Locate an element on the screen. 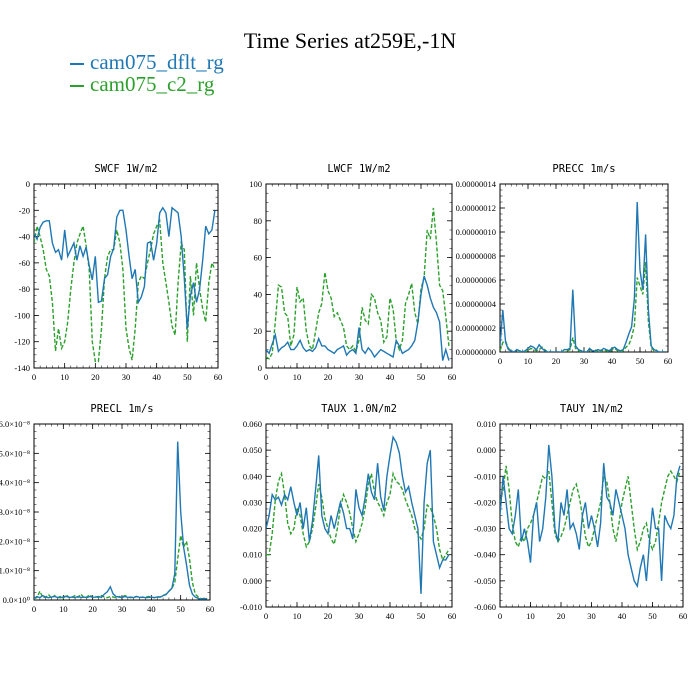 This screenshot has height=700, width=700. y-tick-label: -0.030 is located at coordinates (485, 529).